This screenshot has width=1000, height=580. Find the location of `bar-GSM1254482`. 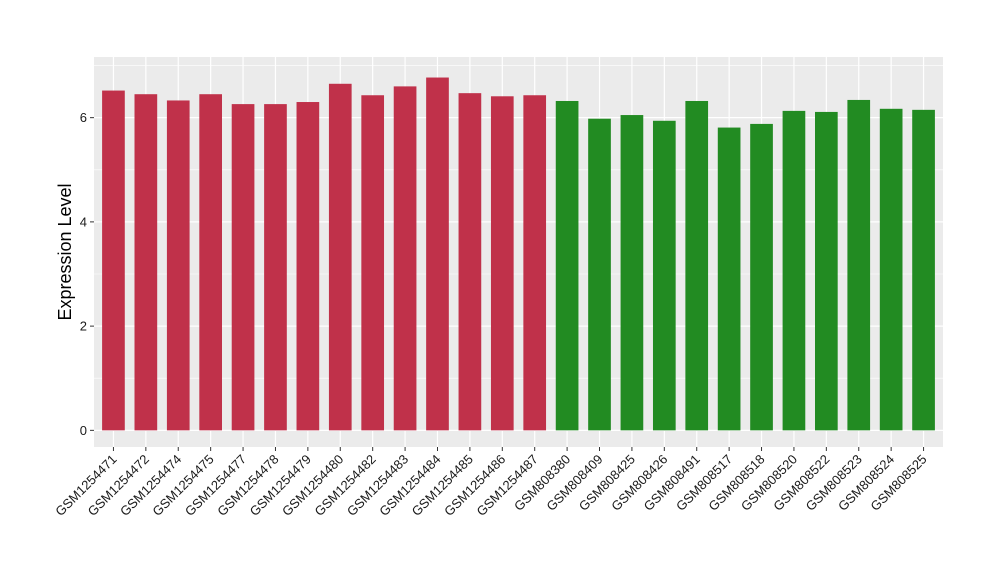

bar-GSM1254482 is located at coordinates (373, 263).